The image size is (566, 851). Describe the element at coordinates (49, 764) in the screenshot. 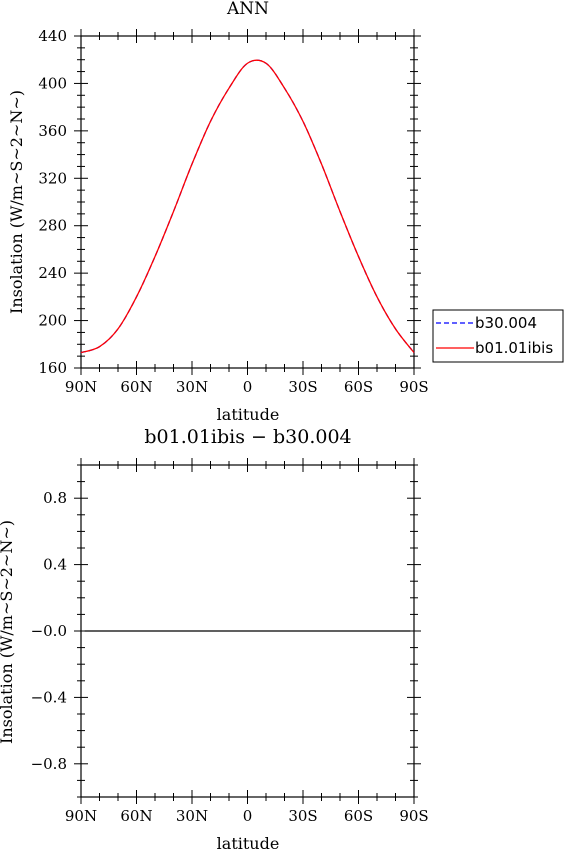

I see `bottom-y-tick-label: −0.8` at that location.